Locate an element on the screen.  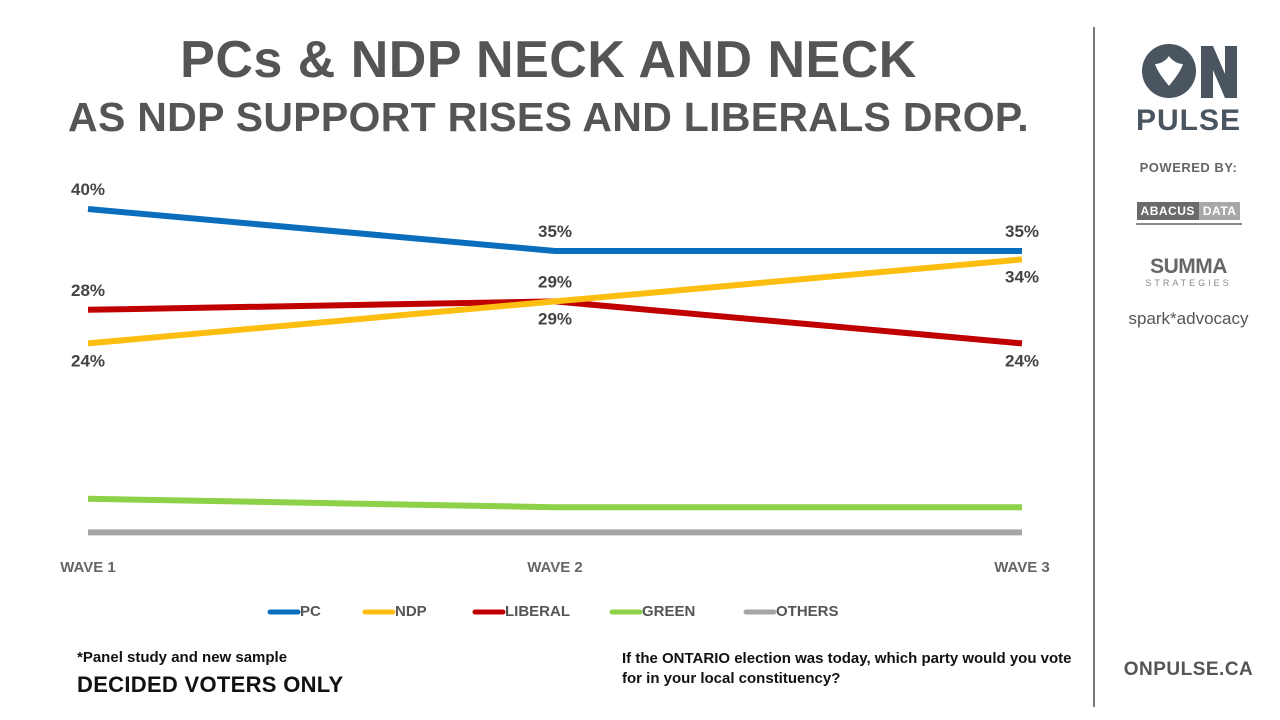
x-tick-label: WAVE 2 is located at coordinates (555, 567).